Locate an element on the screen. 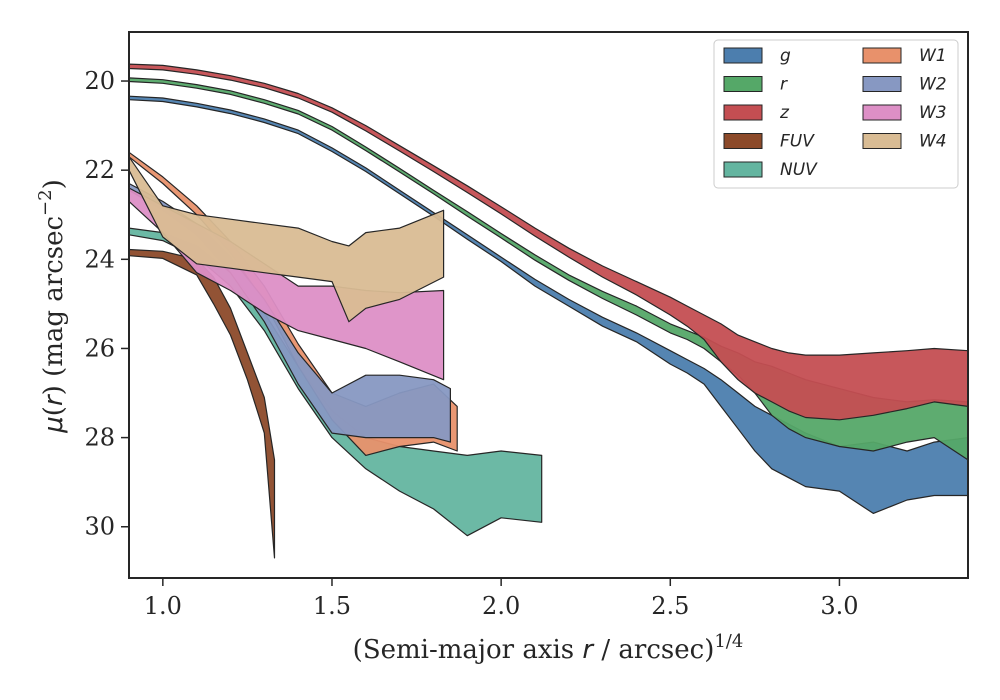  legend-label-w1: W1 is located at coordinates (933, 56).